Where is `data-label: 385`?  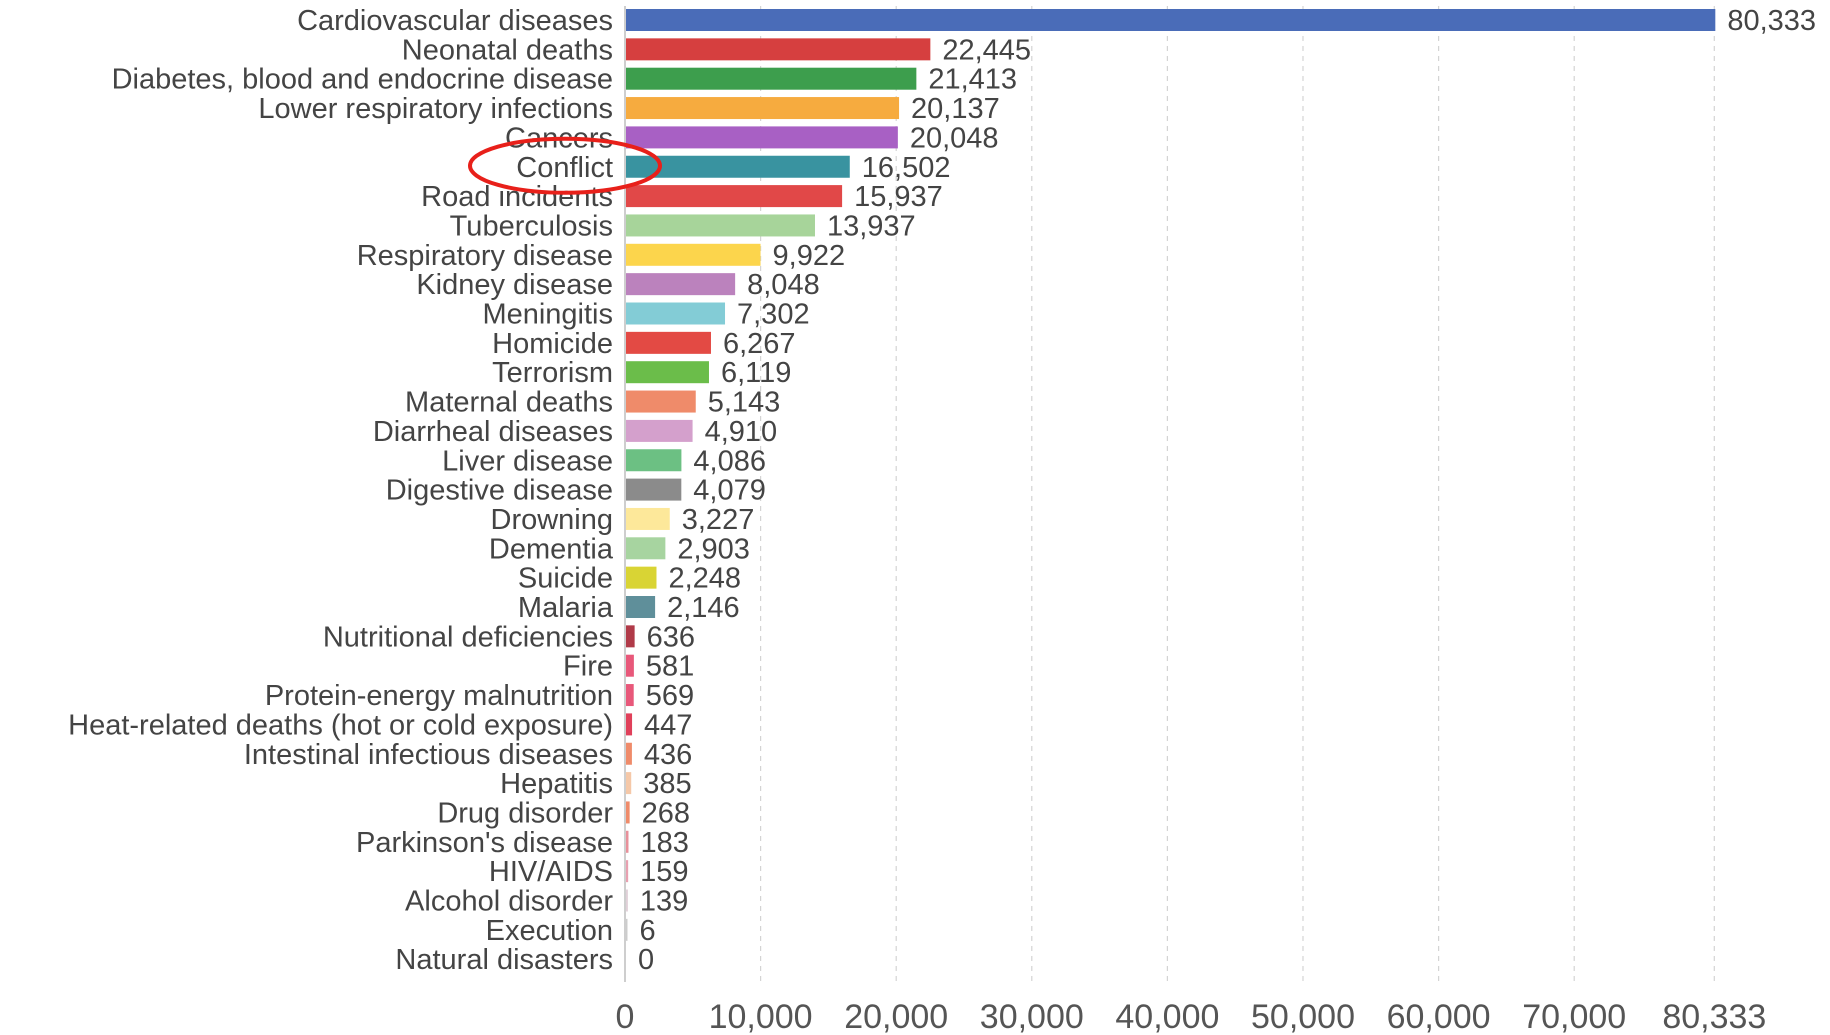
data-label: 385 is located at coordinates (667, 784).